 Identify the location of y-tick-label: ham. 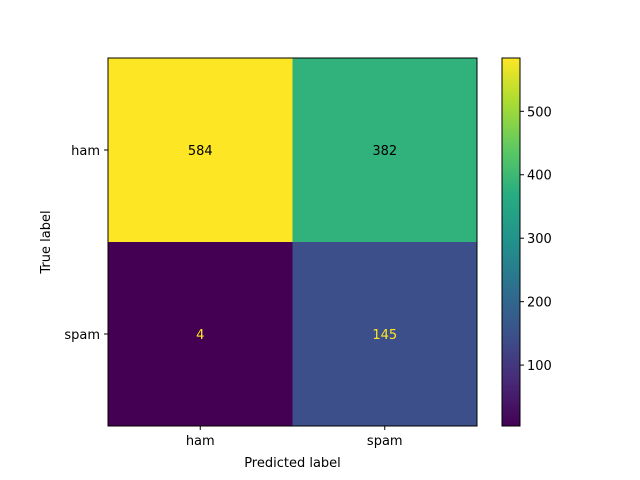
(85, 151).